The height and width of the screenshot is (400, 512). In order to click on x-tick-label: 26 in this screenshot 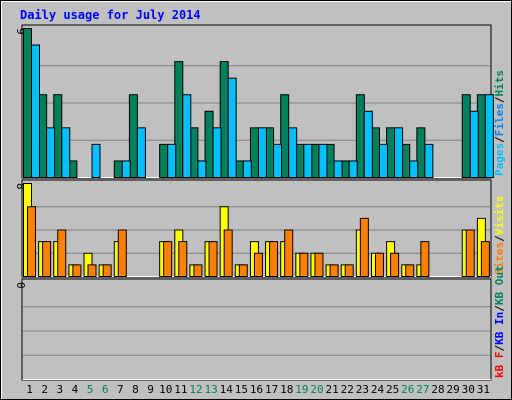, I will do `click(407, 389)`.